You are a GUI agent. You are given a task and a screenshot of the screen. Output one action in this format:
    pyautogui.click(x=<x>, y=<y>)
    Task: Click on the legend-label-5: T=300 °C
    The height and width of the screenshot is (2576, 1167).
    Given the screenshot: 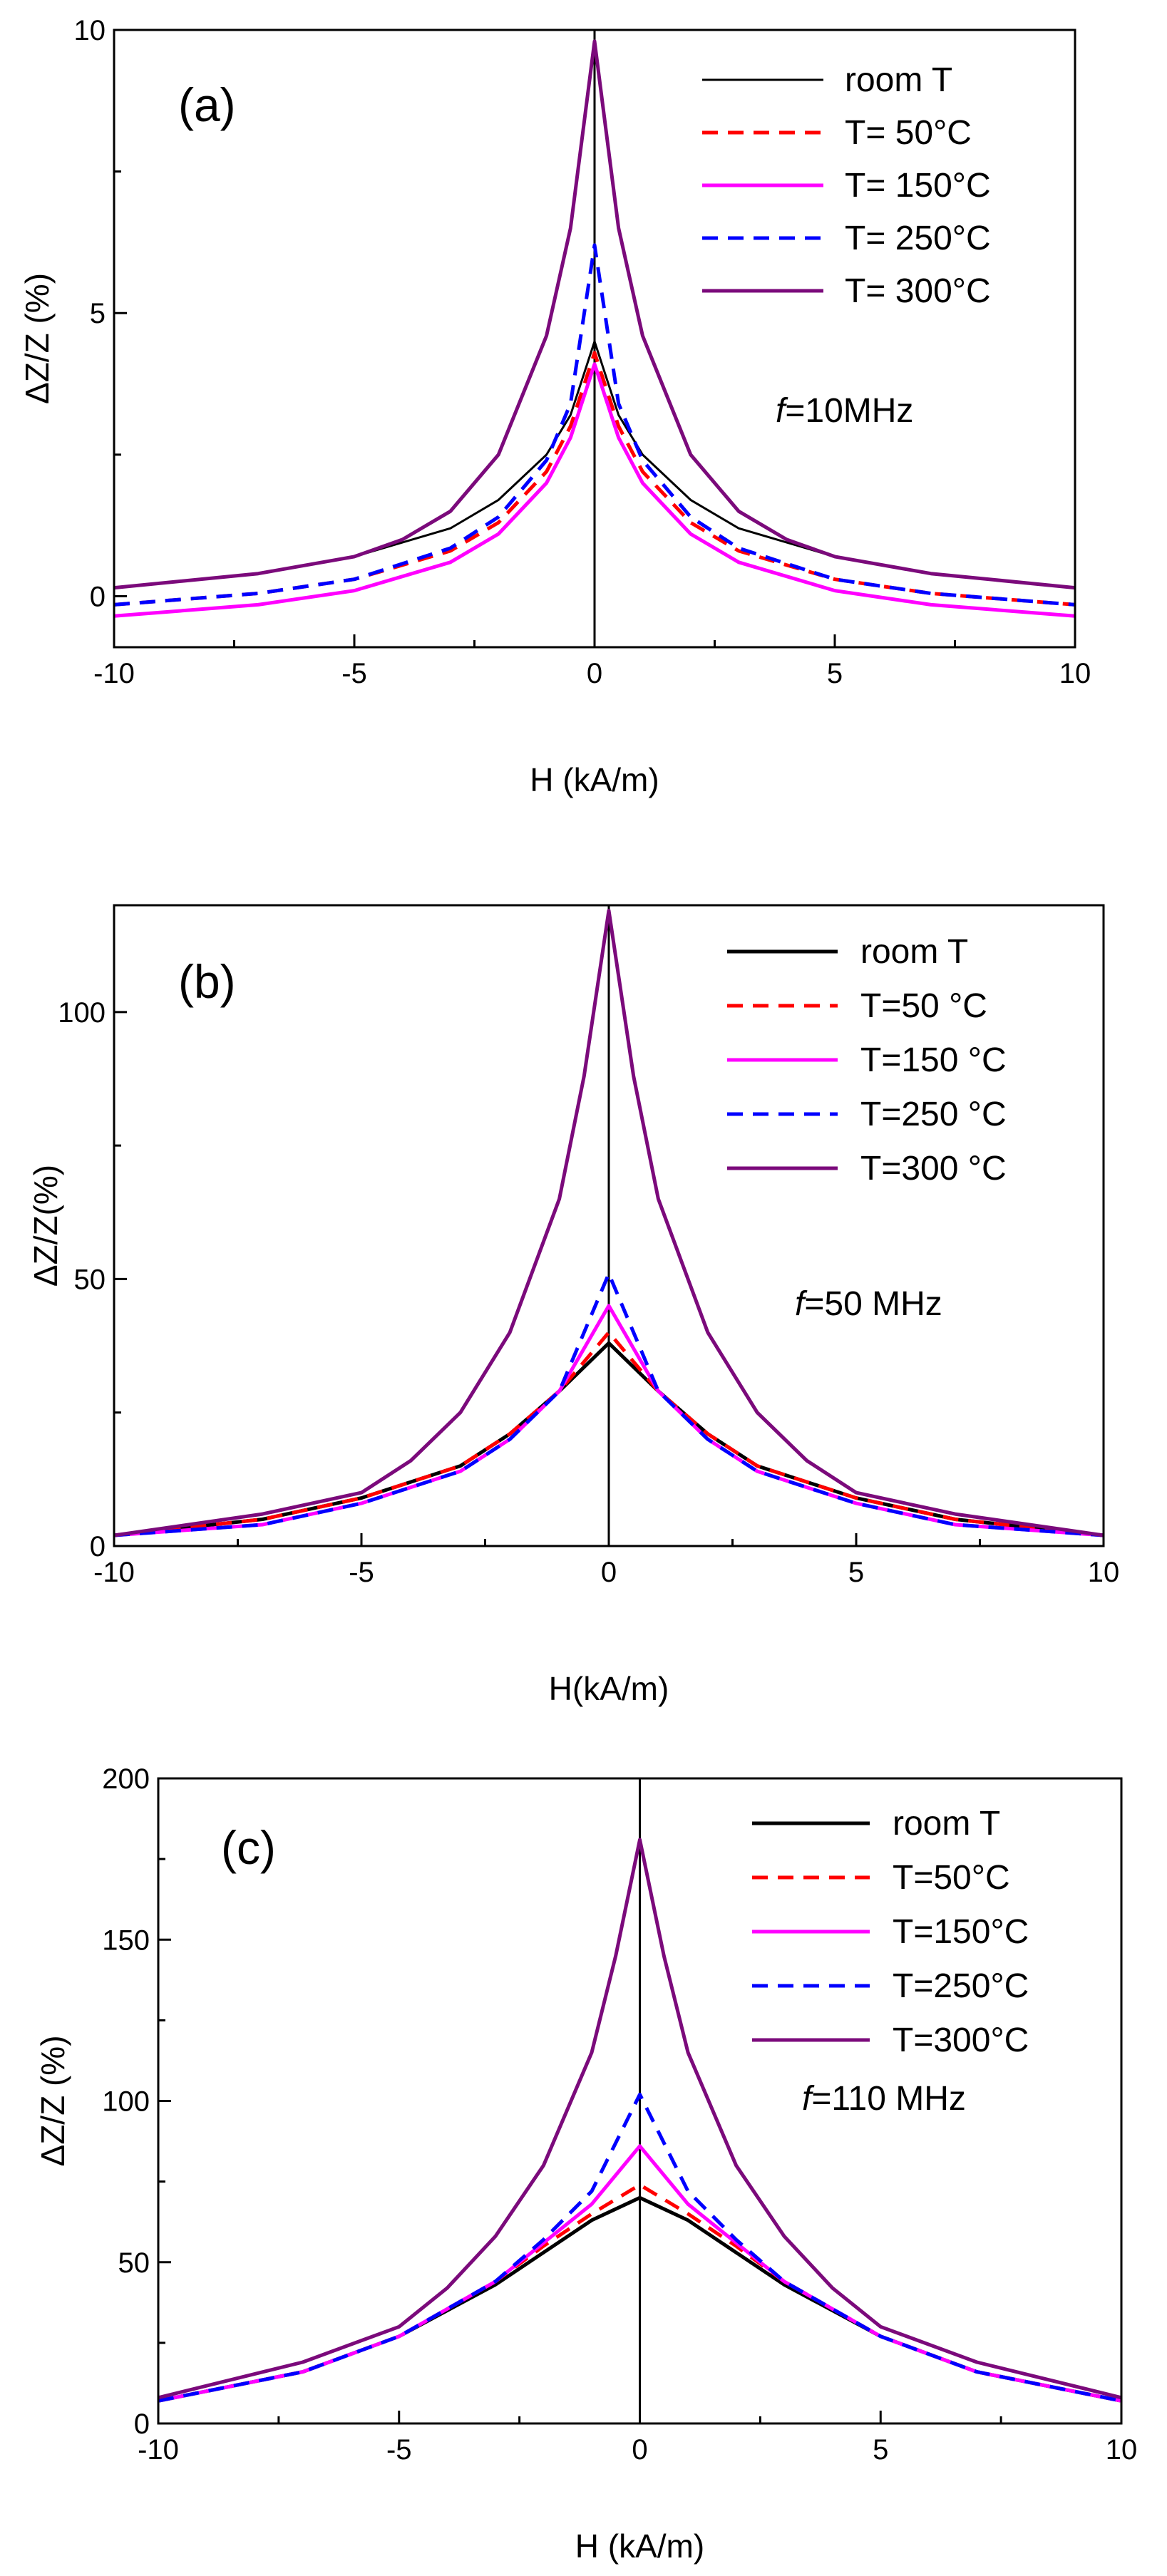 What is the action you would take?
    pyautogui.click(x=933, y=1168)
    